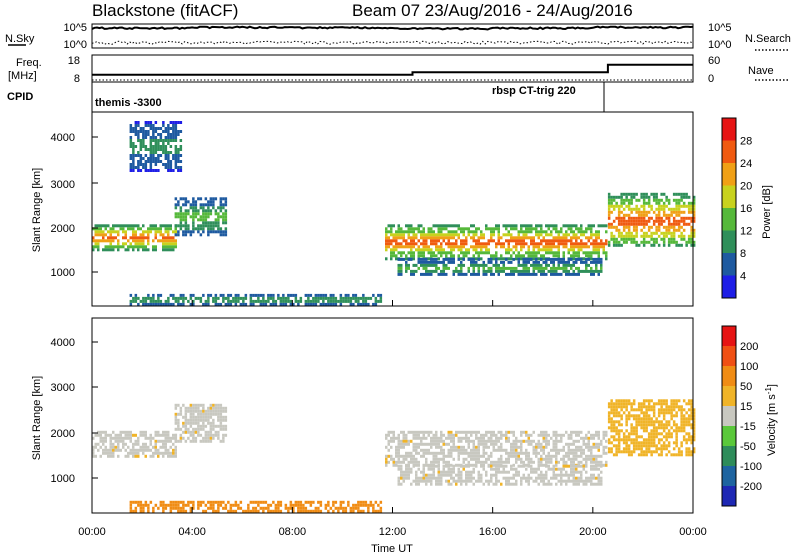 This screenshot has height=554, width=800. I want to click on beam-date-title: Beam 07 23/Aug/2016 - 24/Aug/2016, so click(492, 10).